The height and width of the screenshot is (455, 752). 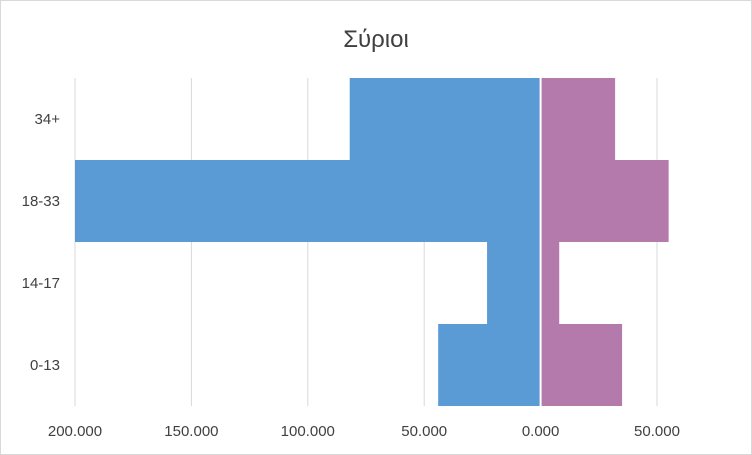 I want to click on y-tick-label: 34+, so click(x=48, y=119).